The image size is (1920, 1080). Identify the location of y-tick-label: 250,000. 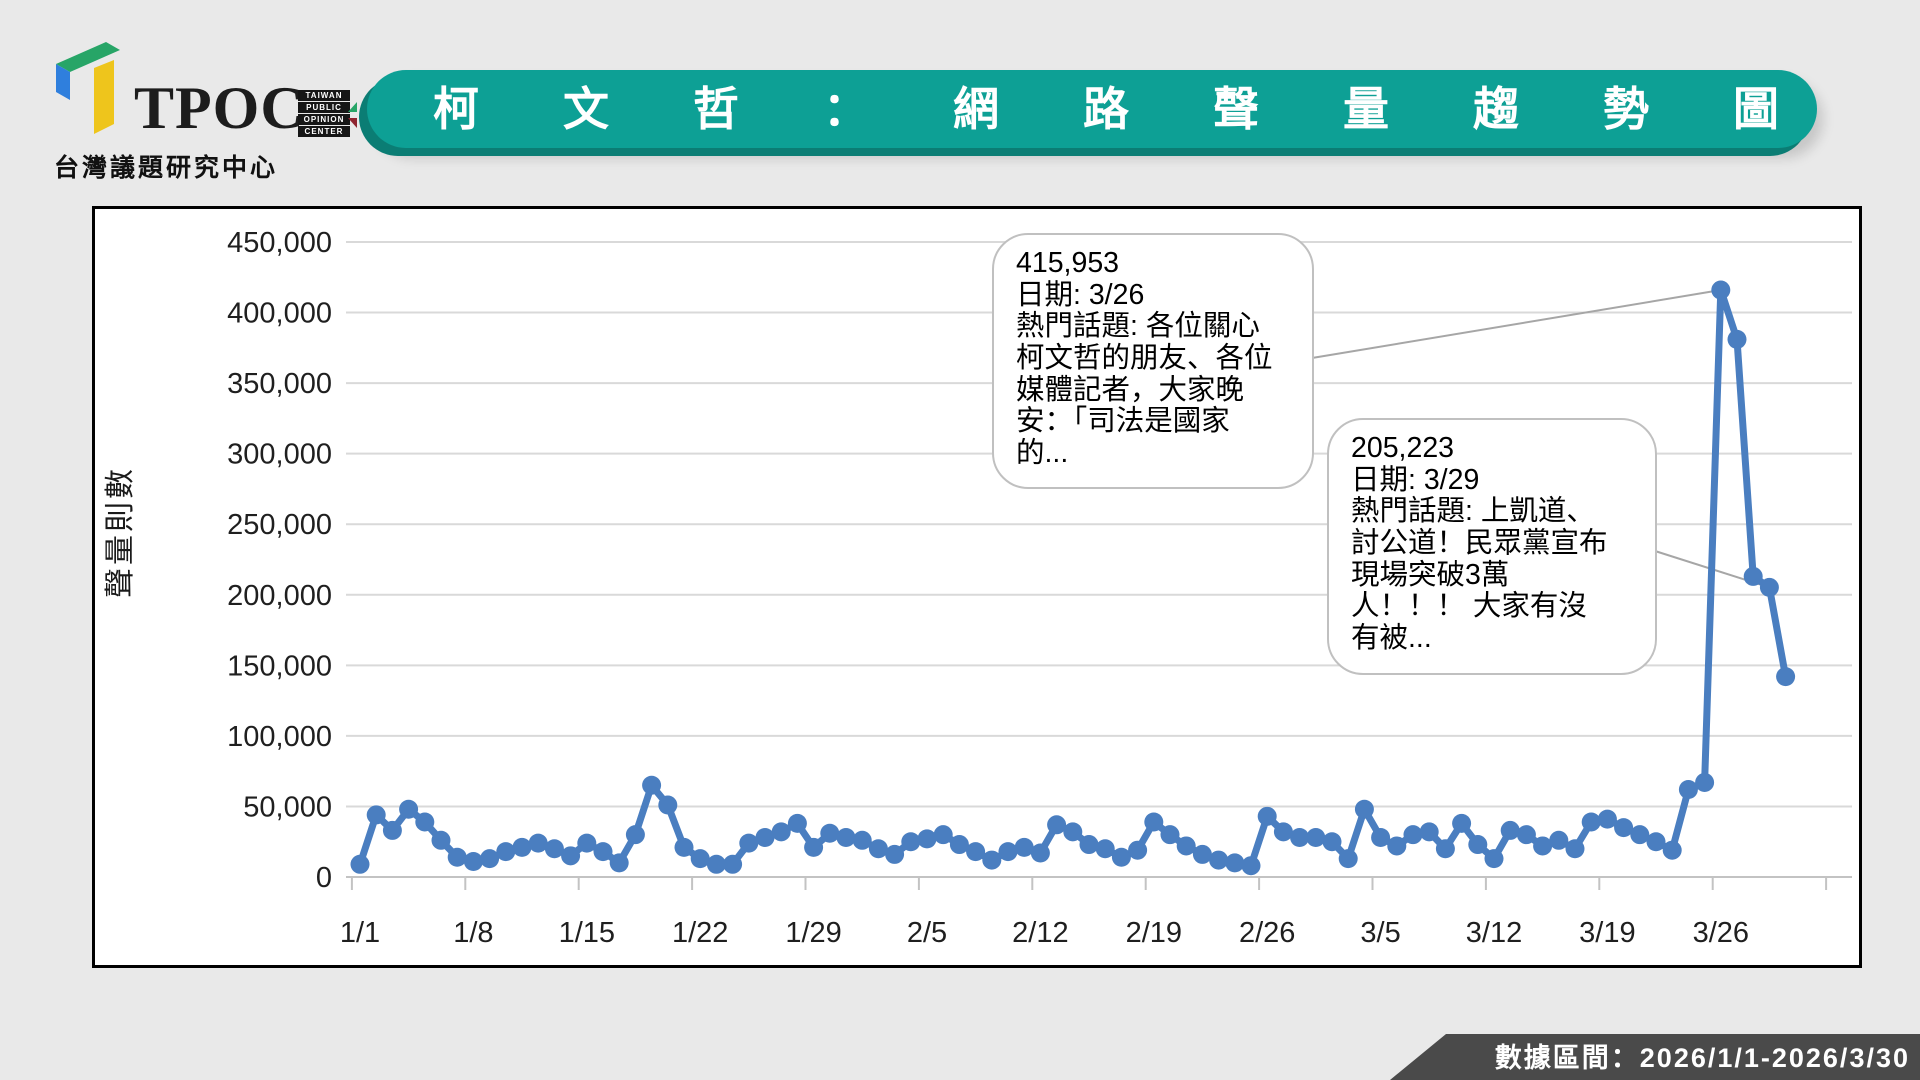
(279, 525).